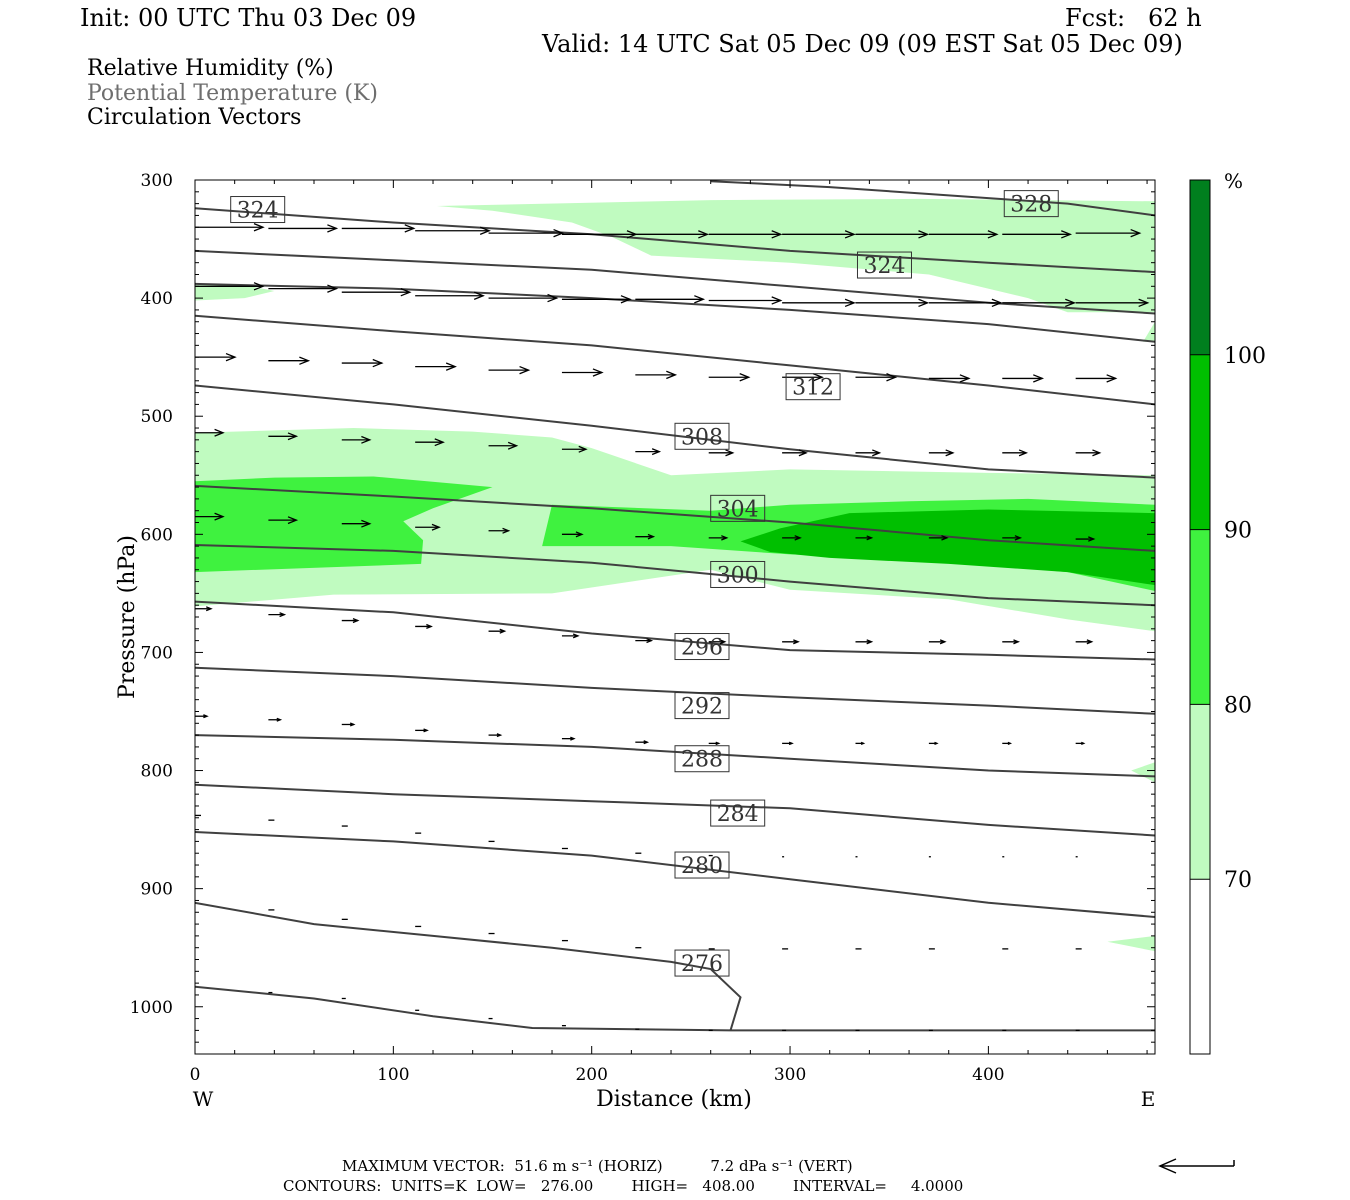  What do you see at coordinates (1200, 617) in the screenshot?
I see `colorbar-frame` at bounding box center [1200, 617].